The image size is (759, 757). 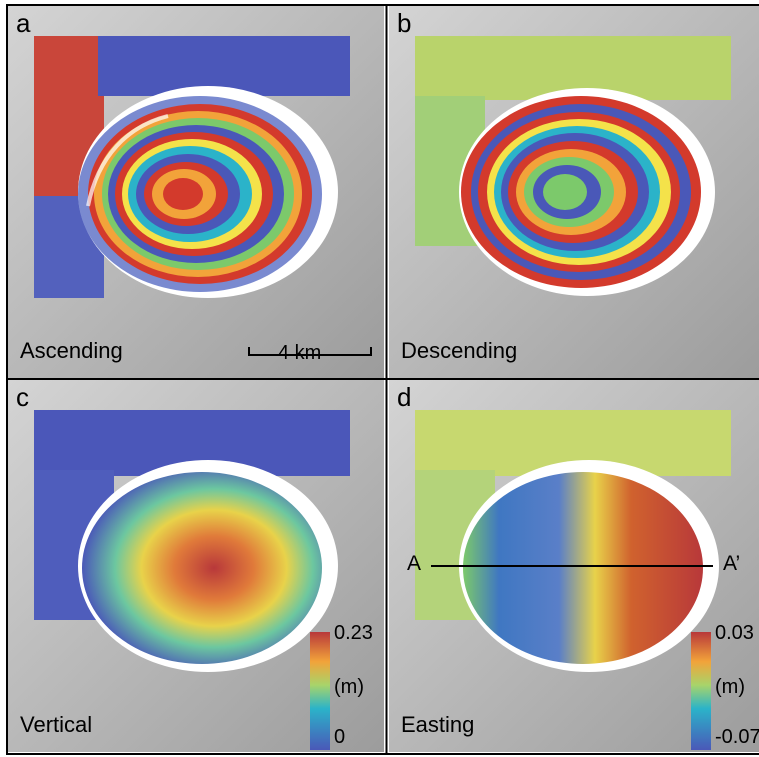 I want to click on easting-field, so click(x=583, y=568).